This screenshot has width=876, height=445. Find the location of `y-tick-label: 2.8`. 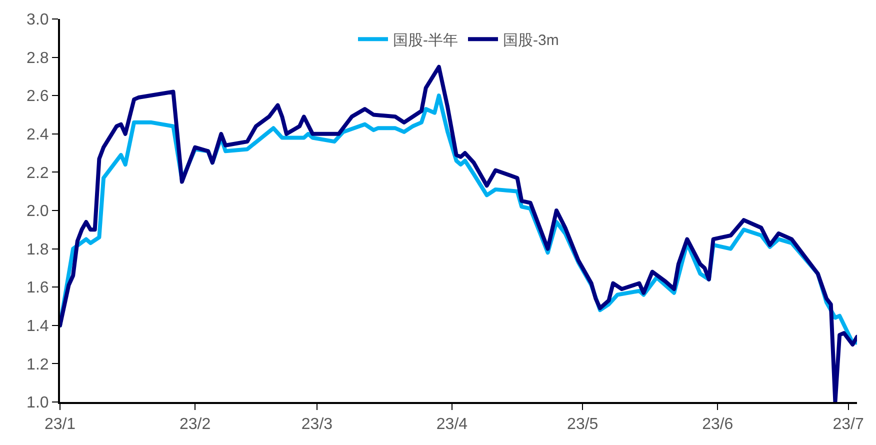

y-tick-label: 2.8 is located at coordinates (37, 58).